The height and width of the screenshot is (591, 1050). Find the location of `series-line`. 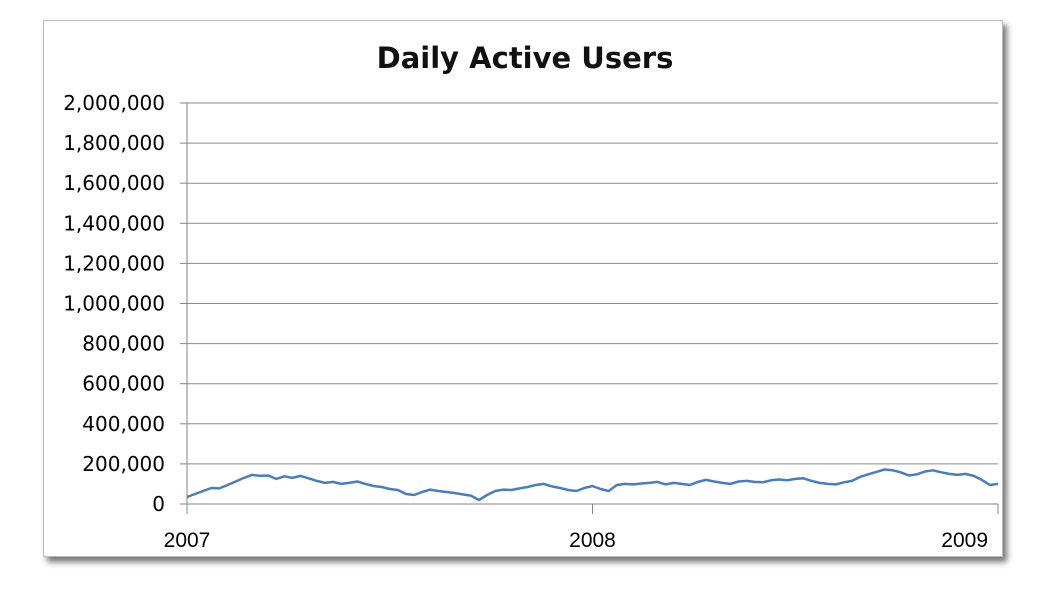

series-line is located at coordinates (592, 485).